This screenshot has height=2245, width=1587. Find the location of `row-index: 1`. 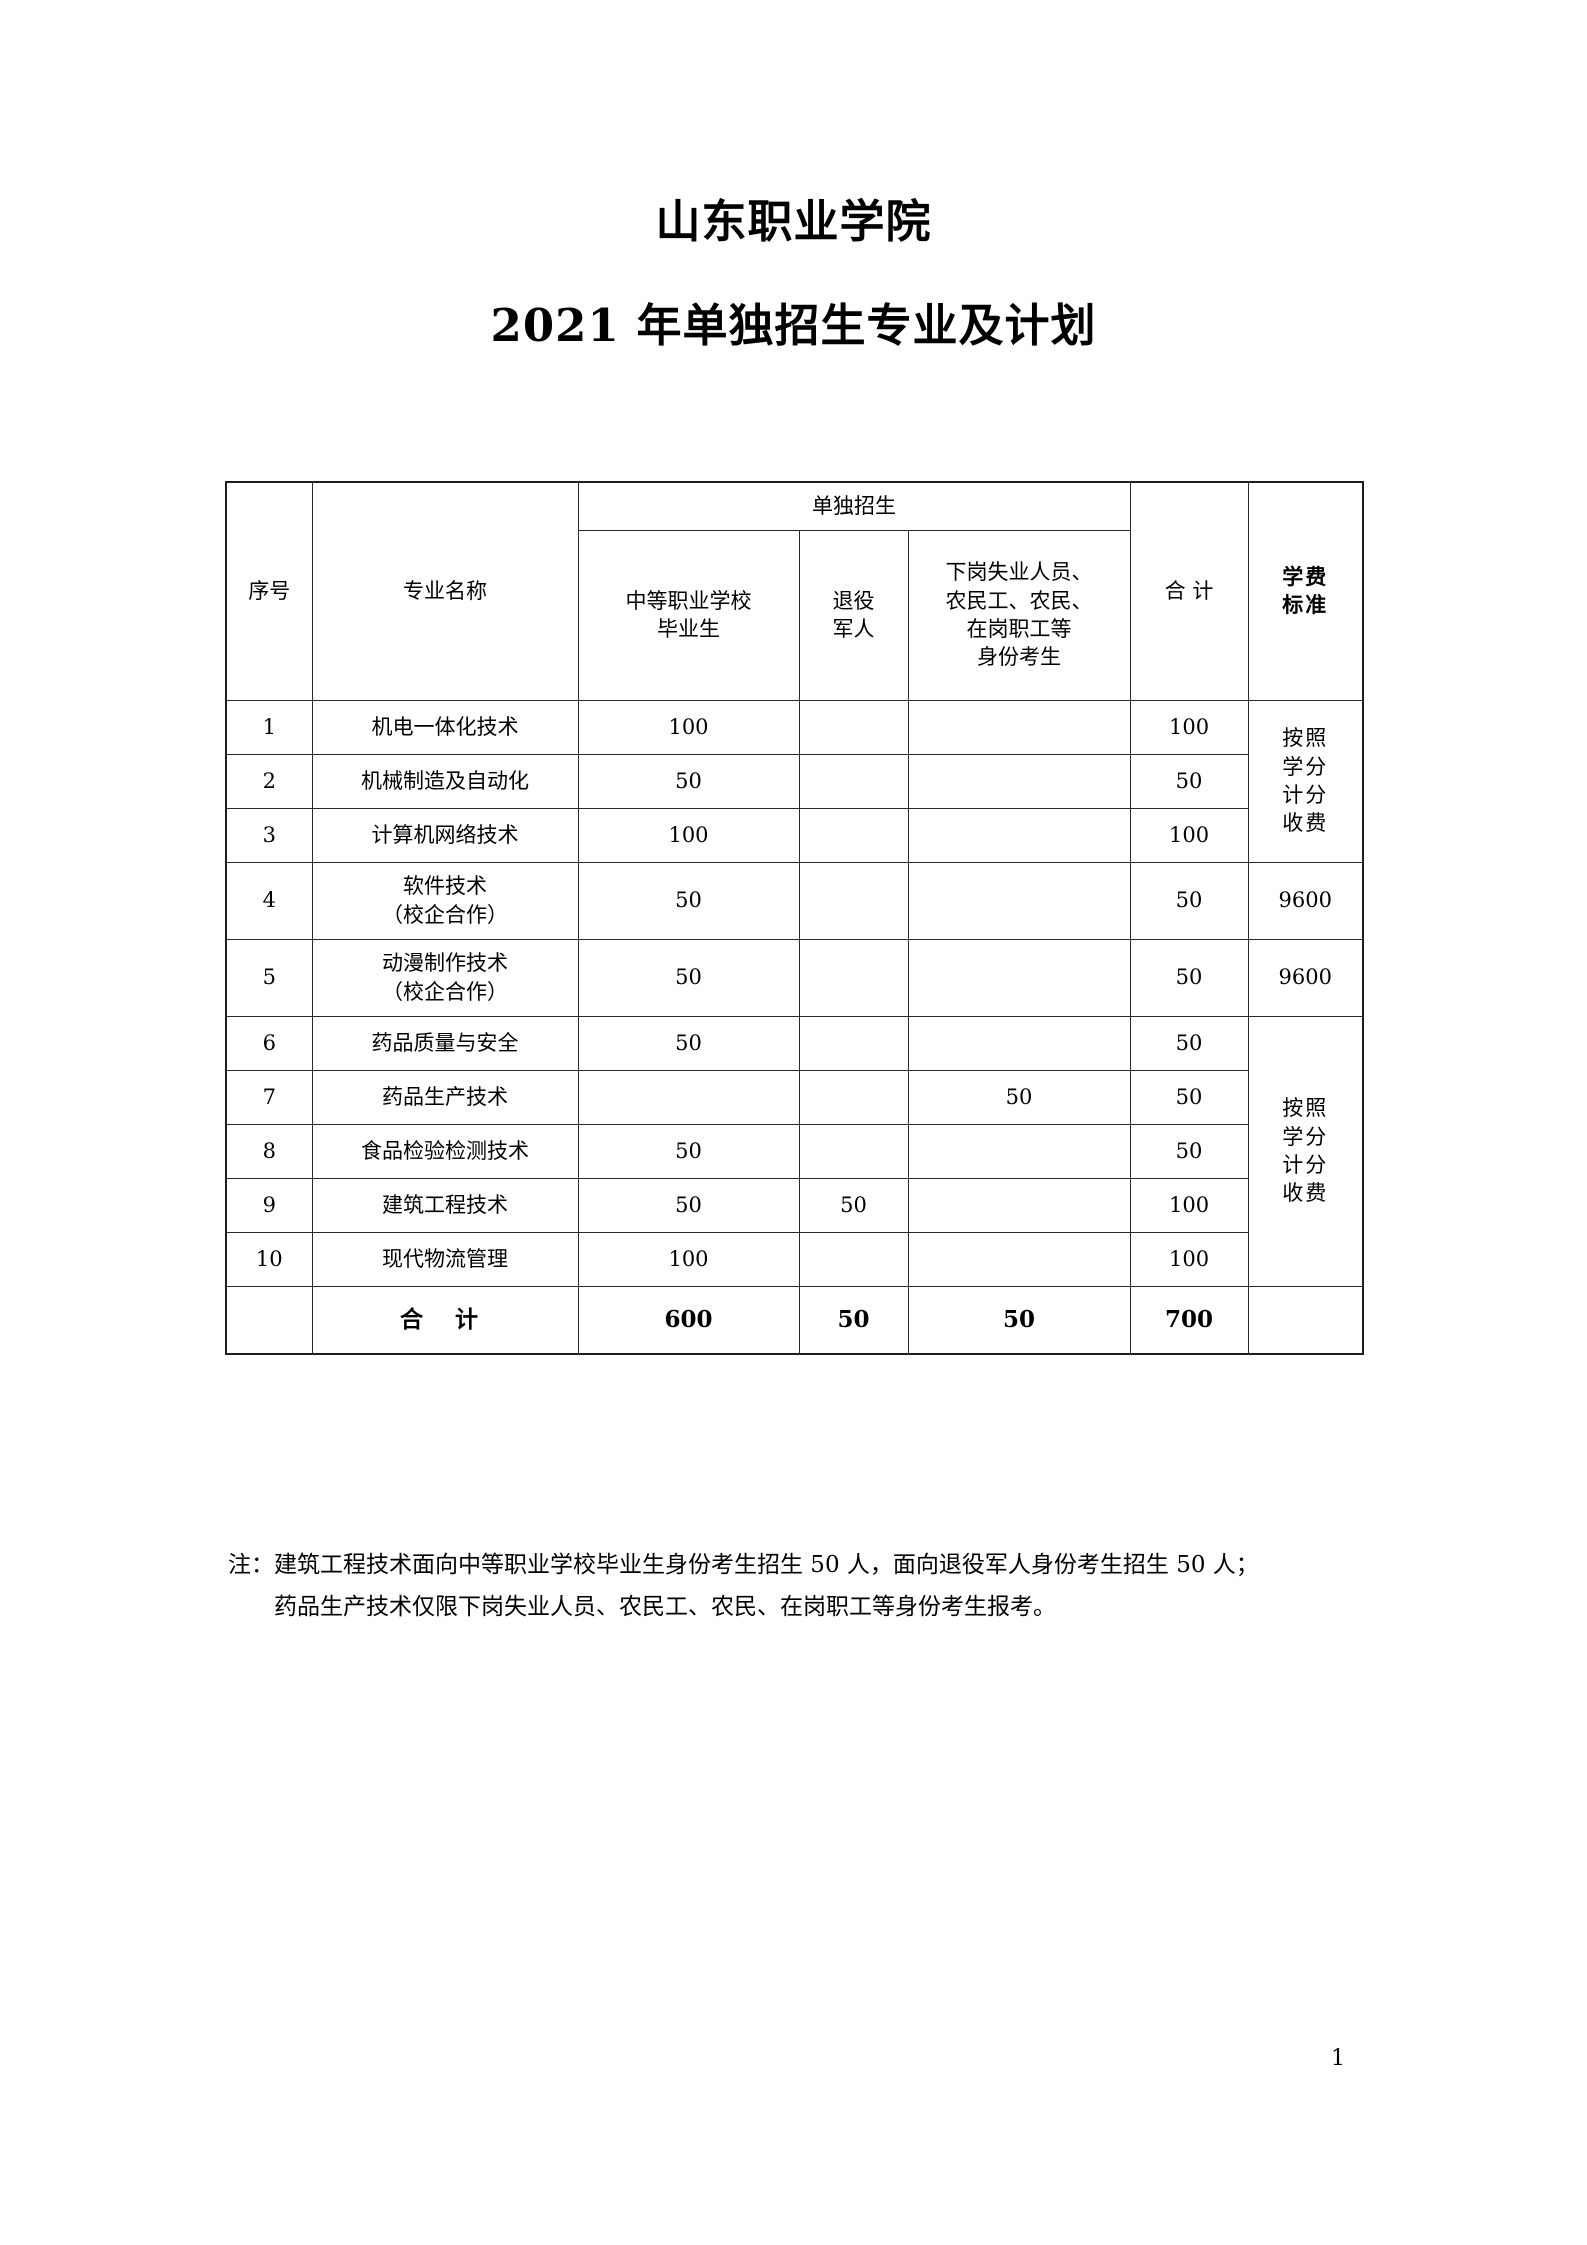

row-index: 1 is located at coordinates (269, 727).